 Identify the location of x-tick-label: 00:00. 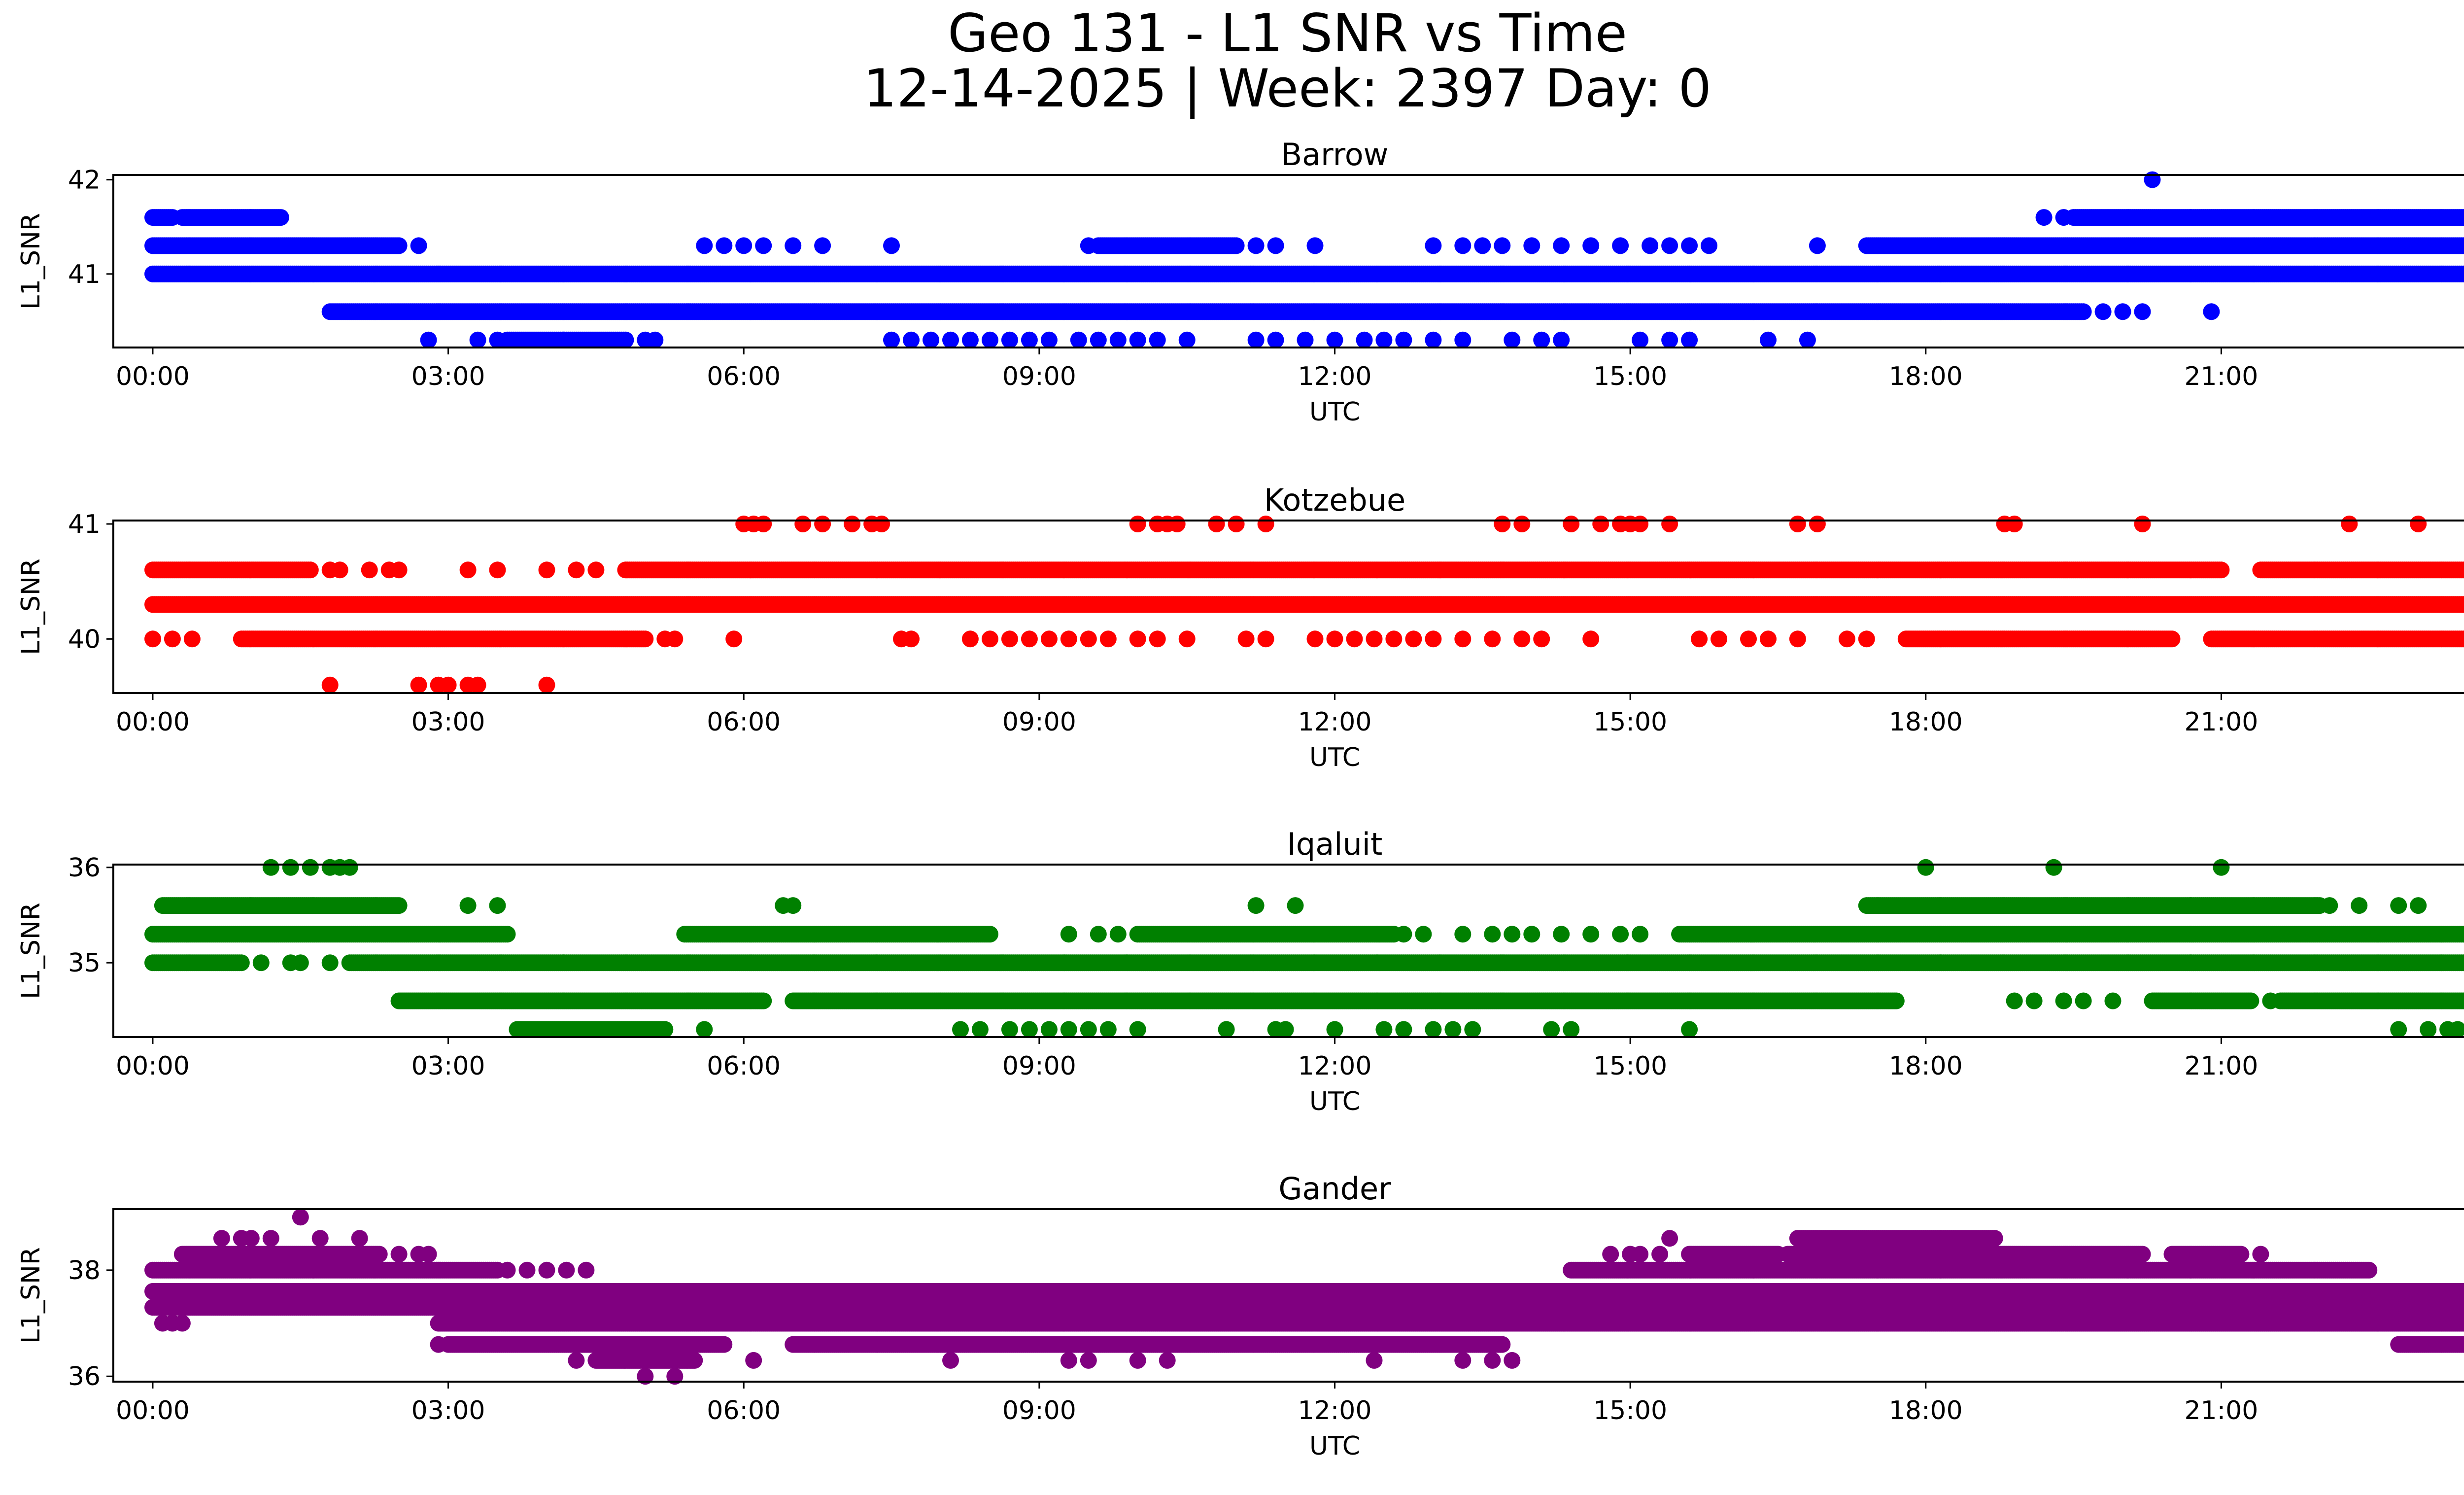
(153, 376).